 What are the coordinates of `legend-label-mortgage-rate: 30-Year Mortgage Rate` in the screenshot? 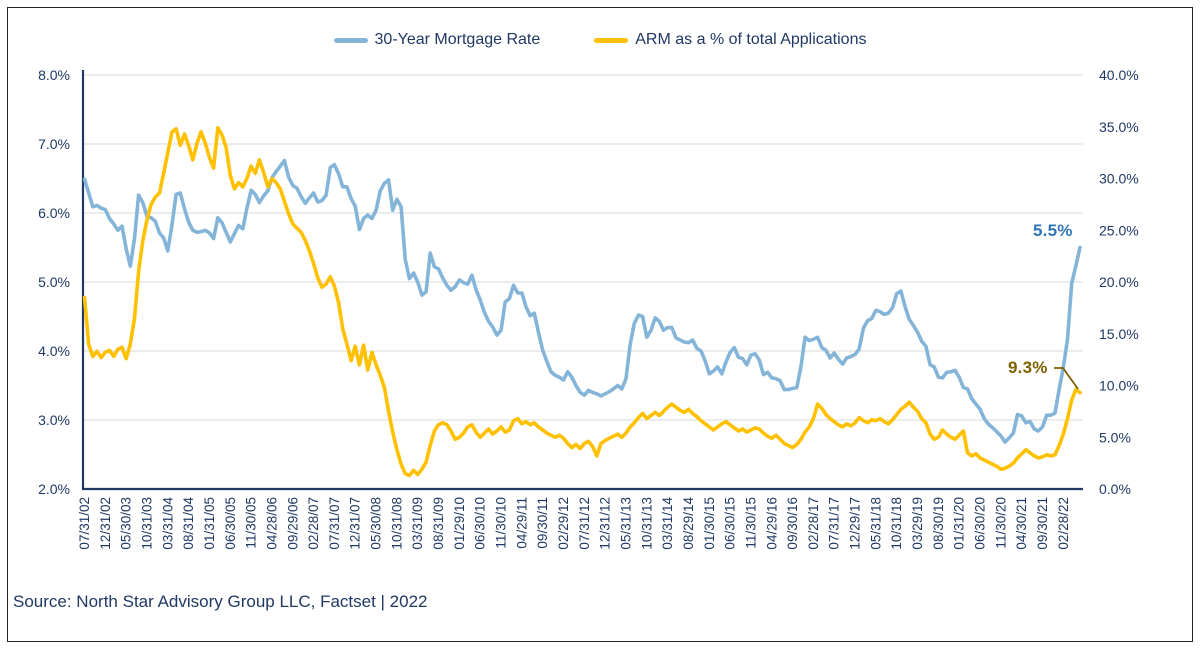 It's located at (457, 39).